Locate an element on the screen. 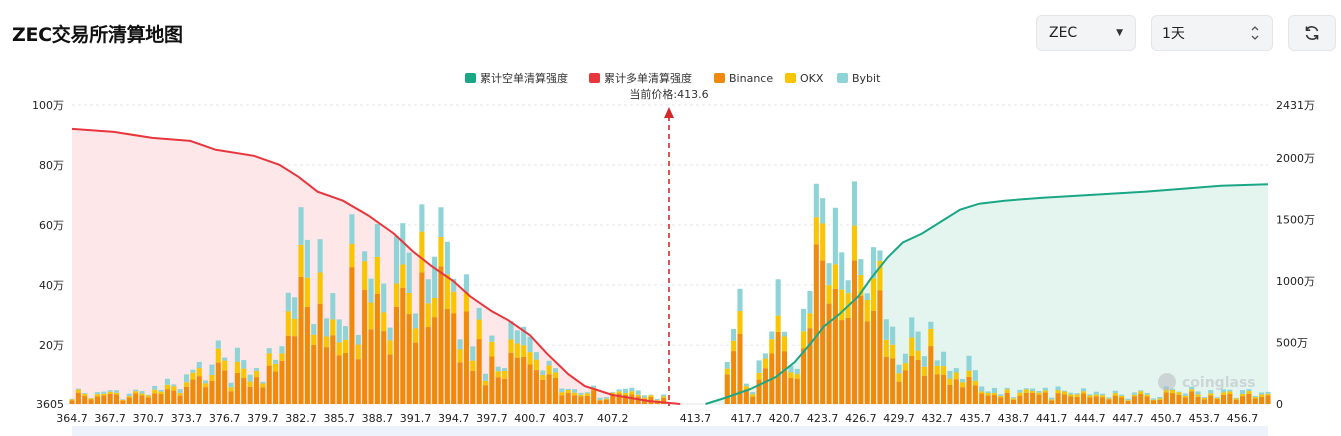 The height and width of the screenshot is (436, 1341). right-axis: 0 500万 1000万 1500万 2000万 2431万 is located at coordinates (1295, 255).